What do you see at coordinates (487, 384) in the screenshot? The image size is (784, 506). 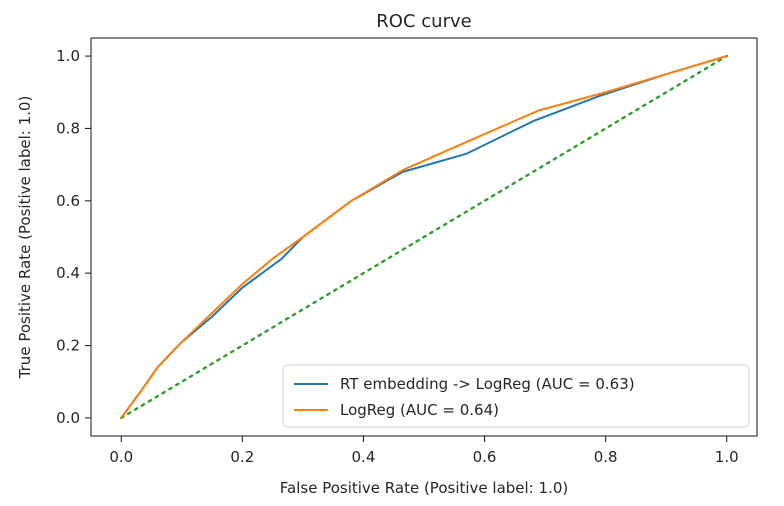 I see `legend-label-1: RT embedding -> LogReg (AUC = 0.63)` at bounding box center [487, 384].